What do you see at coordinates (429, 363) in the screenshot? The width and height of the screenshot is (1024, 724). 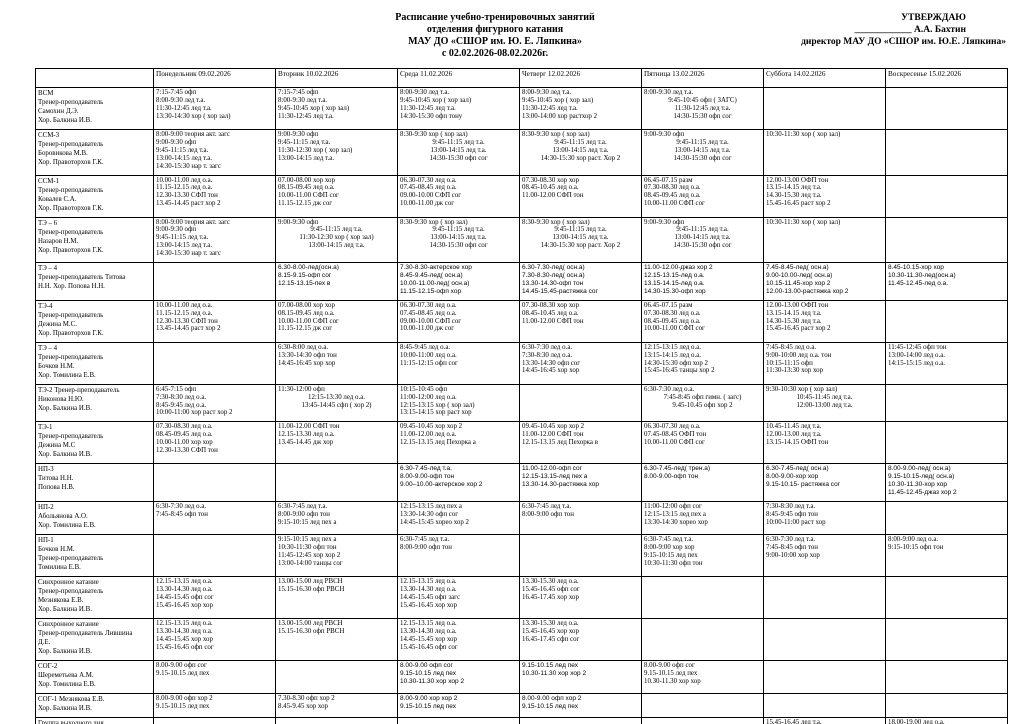 I see `session-entry: 11:15-12:15 офп сог` at bounding box center [429, 363].